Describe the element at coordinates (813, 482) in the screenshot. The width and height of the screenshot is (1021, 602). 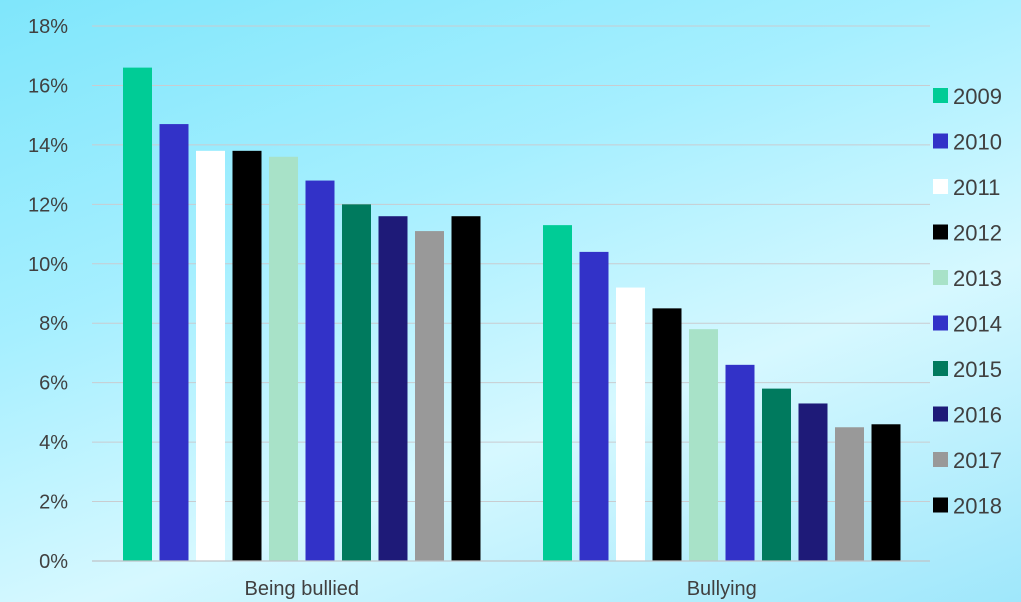
I see `bar-2016-bullying` at that location.